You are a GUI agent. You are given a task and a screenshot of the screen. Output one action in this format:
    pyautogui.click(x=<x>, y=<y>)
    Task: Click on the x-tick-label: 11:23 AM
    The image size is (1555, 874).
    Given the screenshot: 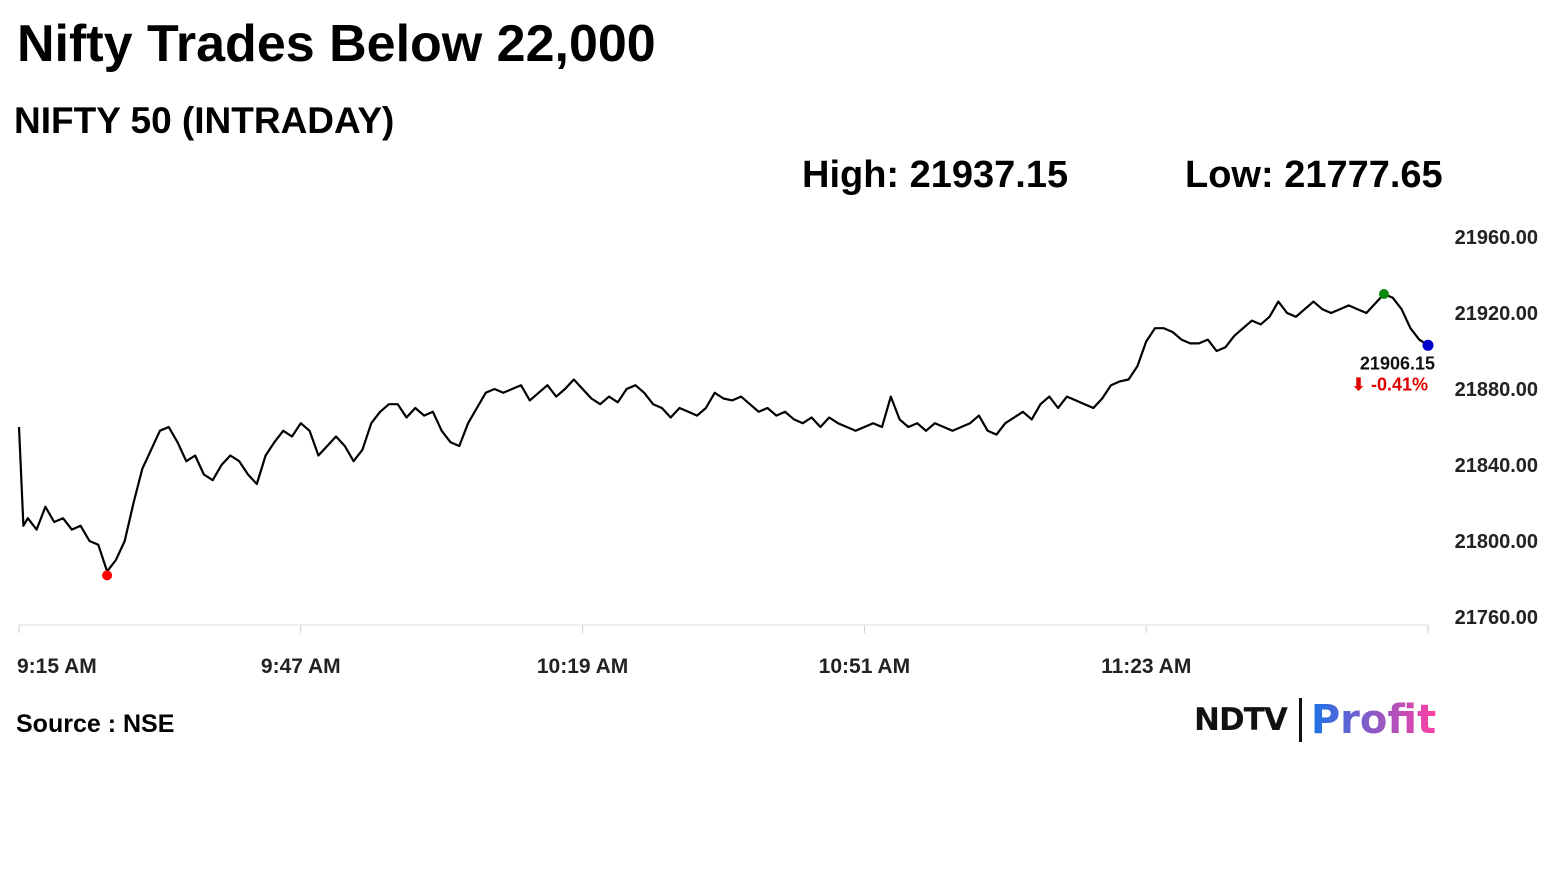 What is the action you would take?
    pyautogui.click(x=1146, y=666)
    